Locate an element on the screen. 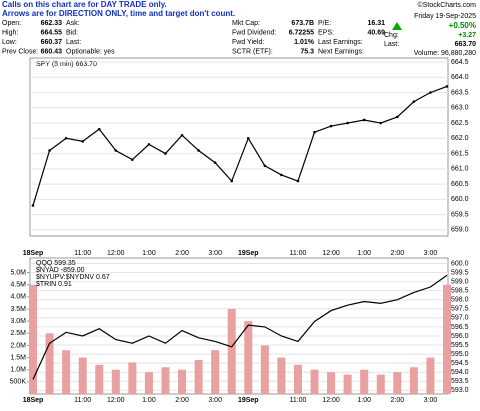 The image size is (480, 411). date: Friday 19-Sep-2025 is located at coordinates (445, 16).